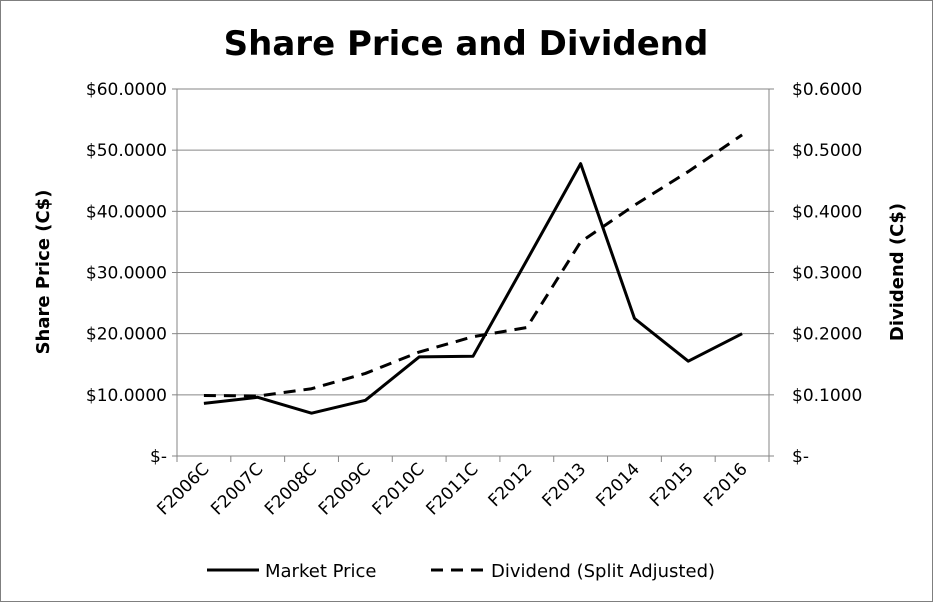 The height and width of the screenshot is (602, 933). What do you see at coordinates (672, 485) in the screenshot?
I see `x-tick-label: F2015` at bounding box center [672, 485].